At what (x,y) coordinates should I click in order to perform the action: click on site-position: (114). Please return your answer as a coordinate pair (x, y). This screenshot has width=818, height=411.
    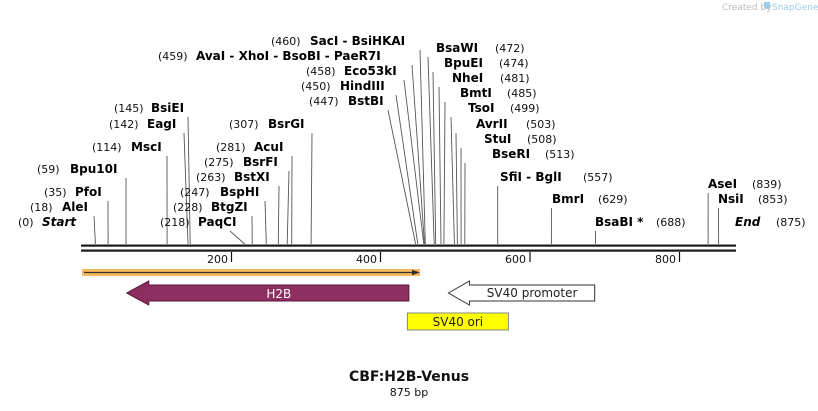
    Looking at the image, I should click on (107, 147).